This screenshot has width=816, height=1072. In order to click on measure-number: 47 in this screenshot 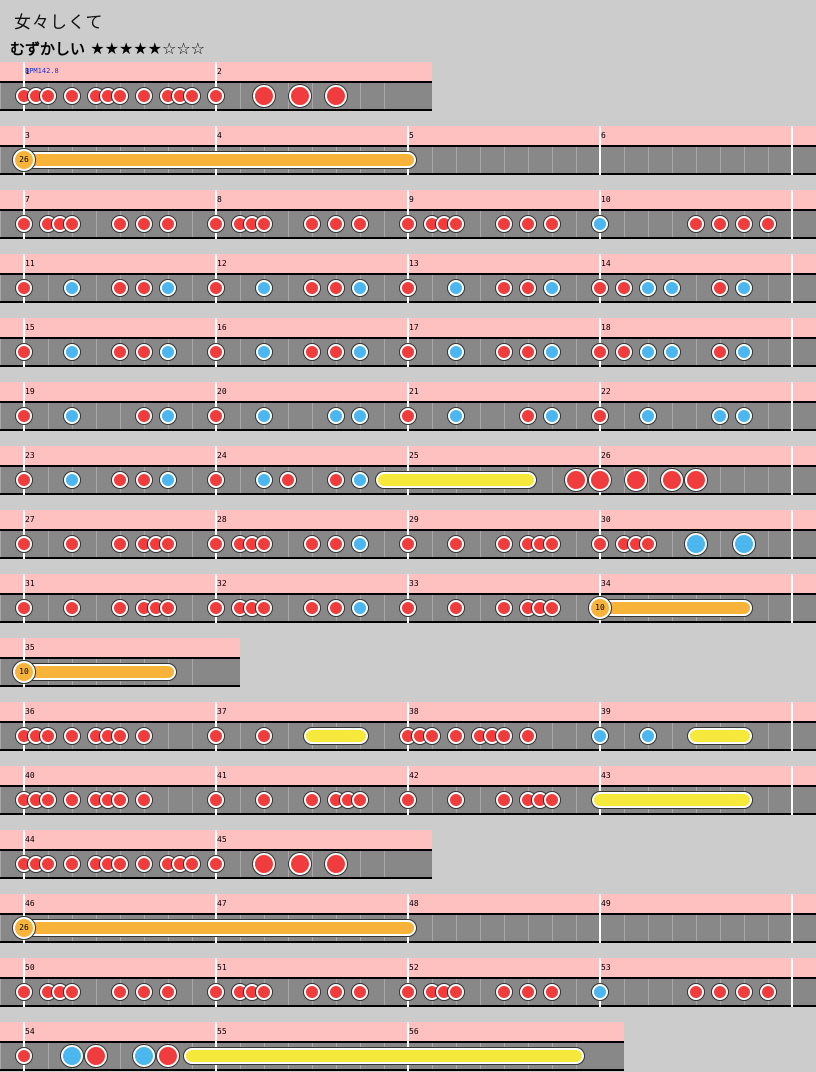, I will do `click(222, 903)`.